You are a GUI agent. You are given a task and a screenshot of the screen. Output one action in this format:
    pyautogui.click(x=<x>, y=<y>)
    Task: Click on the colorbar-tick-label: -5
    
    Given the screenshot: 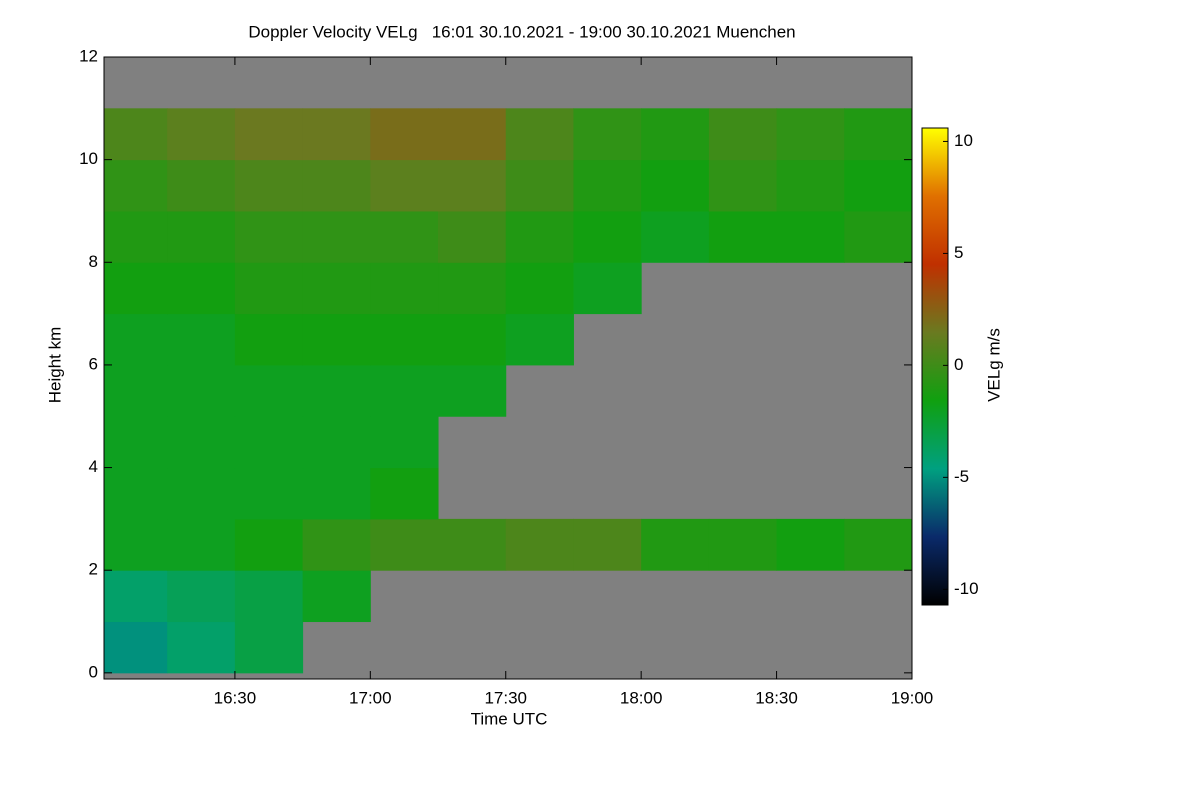 What is the action you would take?
    pyautogui.click(x=961, y=476)
    